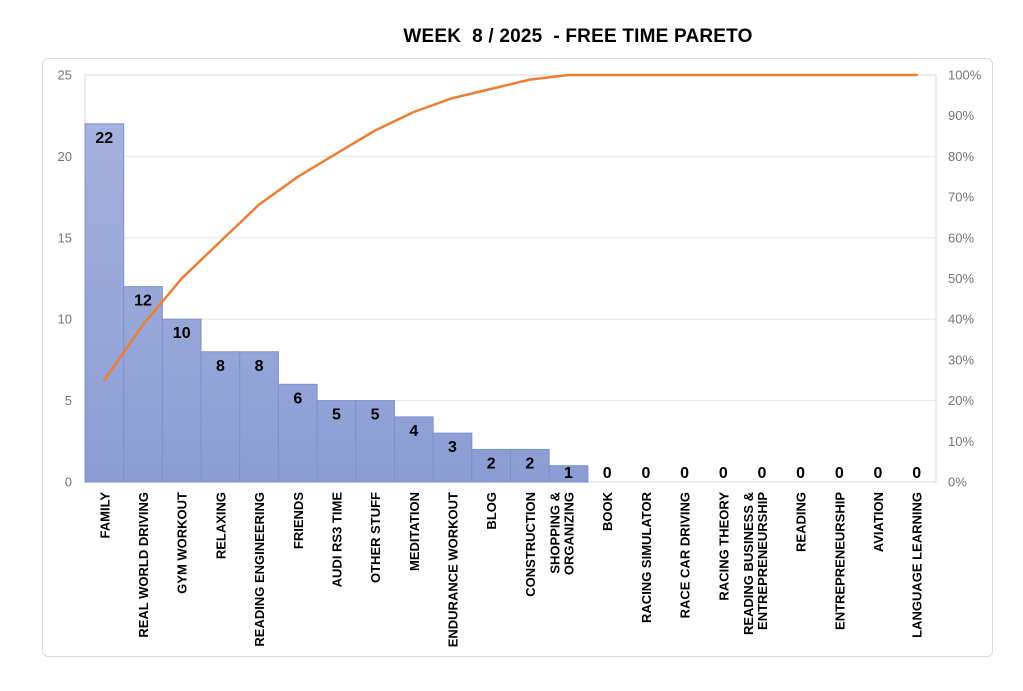 The height and width of the screenshot is (691, 1023). Describe the element at coordinates (569, 533) in the screenshot. I see `category-label: ORGANIZING` at that location.